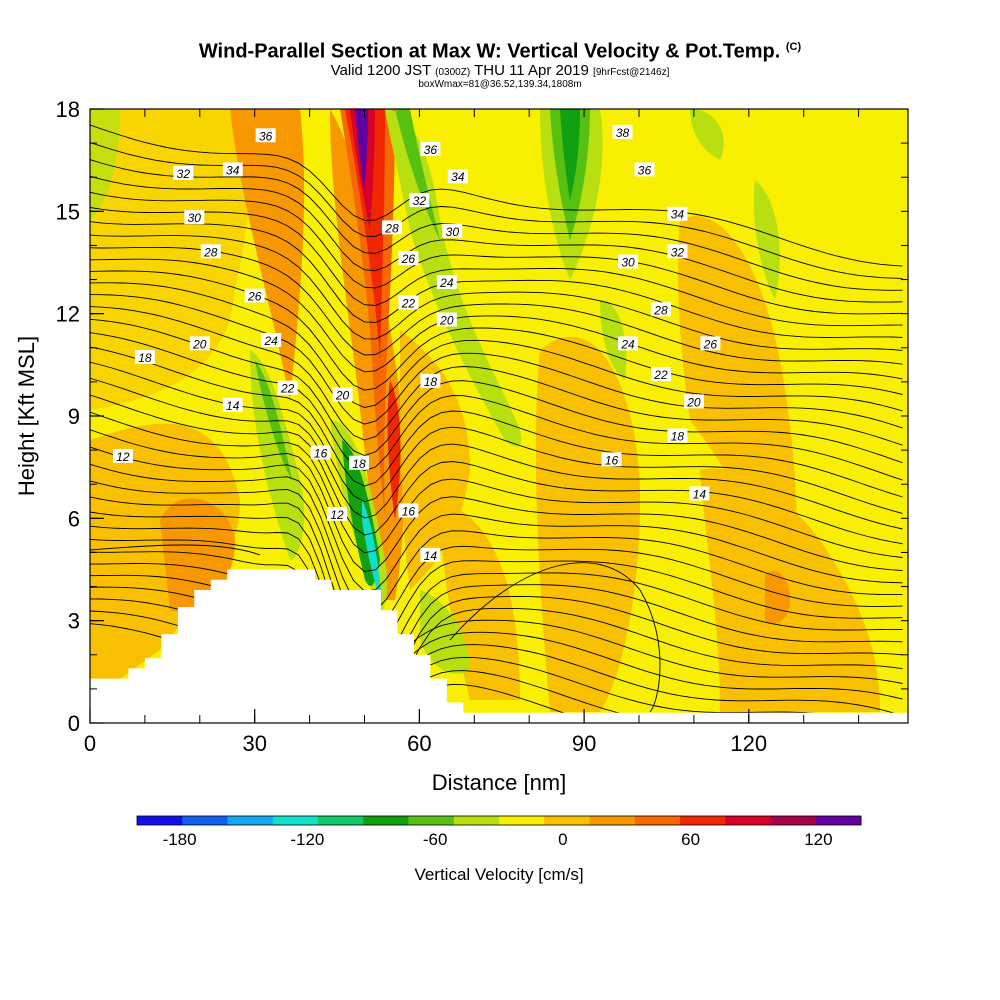 Image resolution: width=1000 pixels, height=1000 pixels. What do you see at coordinates (499, 782) in the screenshot?
I see `x-axis-label: Distance [nm]` at bounding box center [499, 782].